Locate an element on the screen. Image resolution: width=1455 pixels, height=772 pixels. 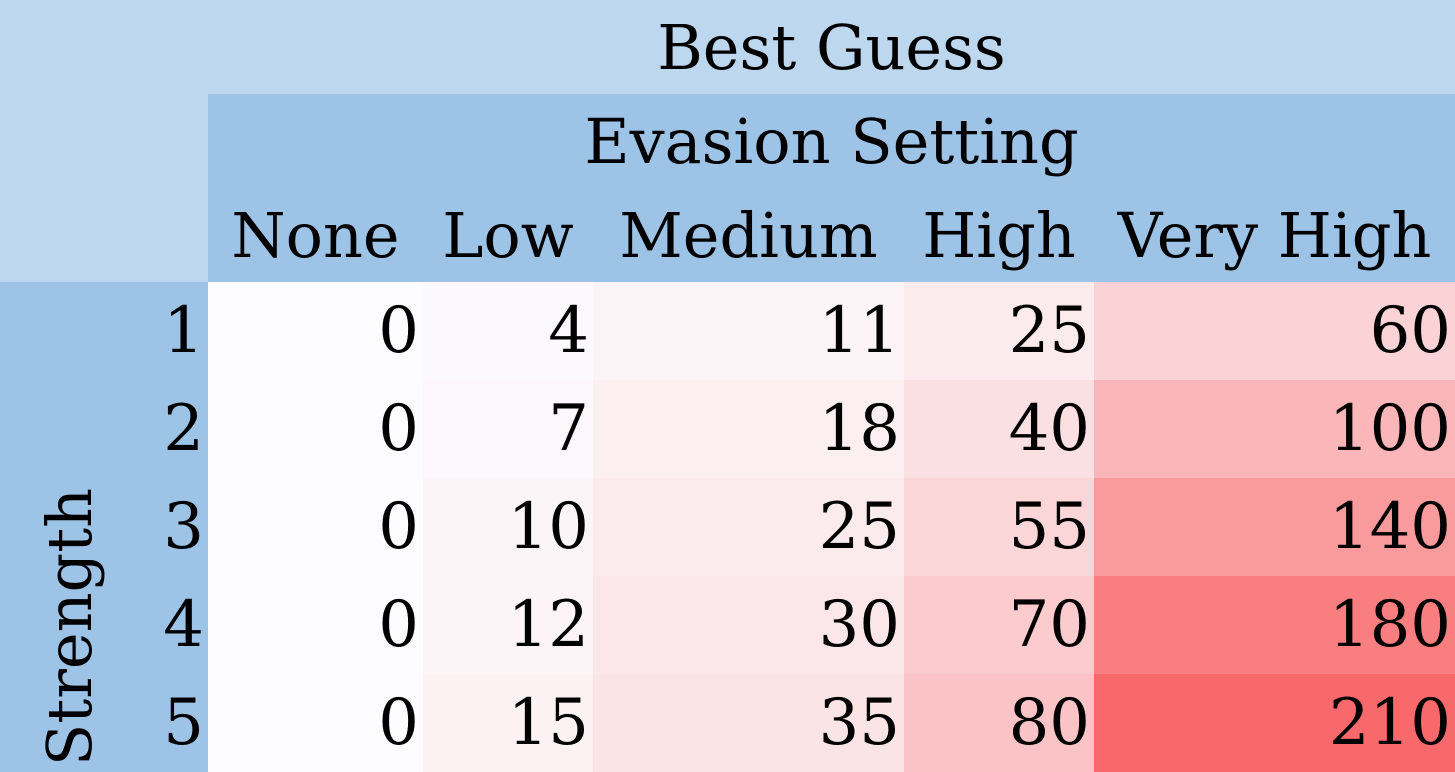
heatmap-cell: 140 is located at coordinates (1274, 527).